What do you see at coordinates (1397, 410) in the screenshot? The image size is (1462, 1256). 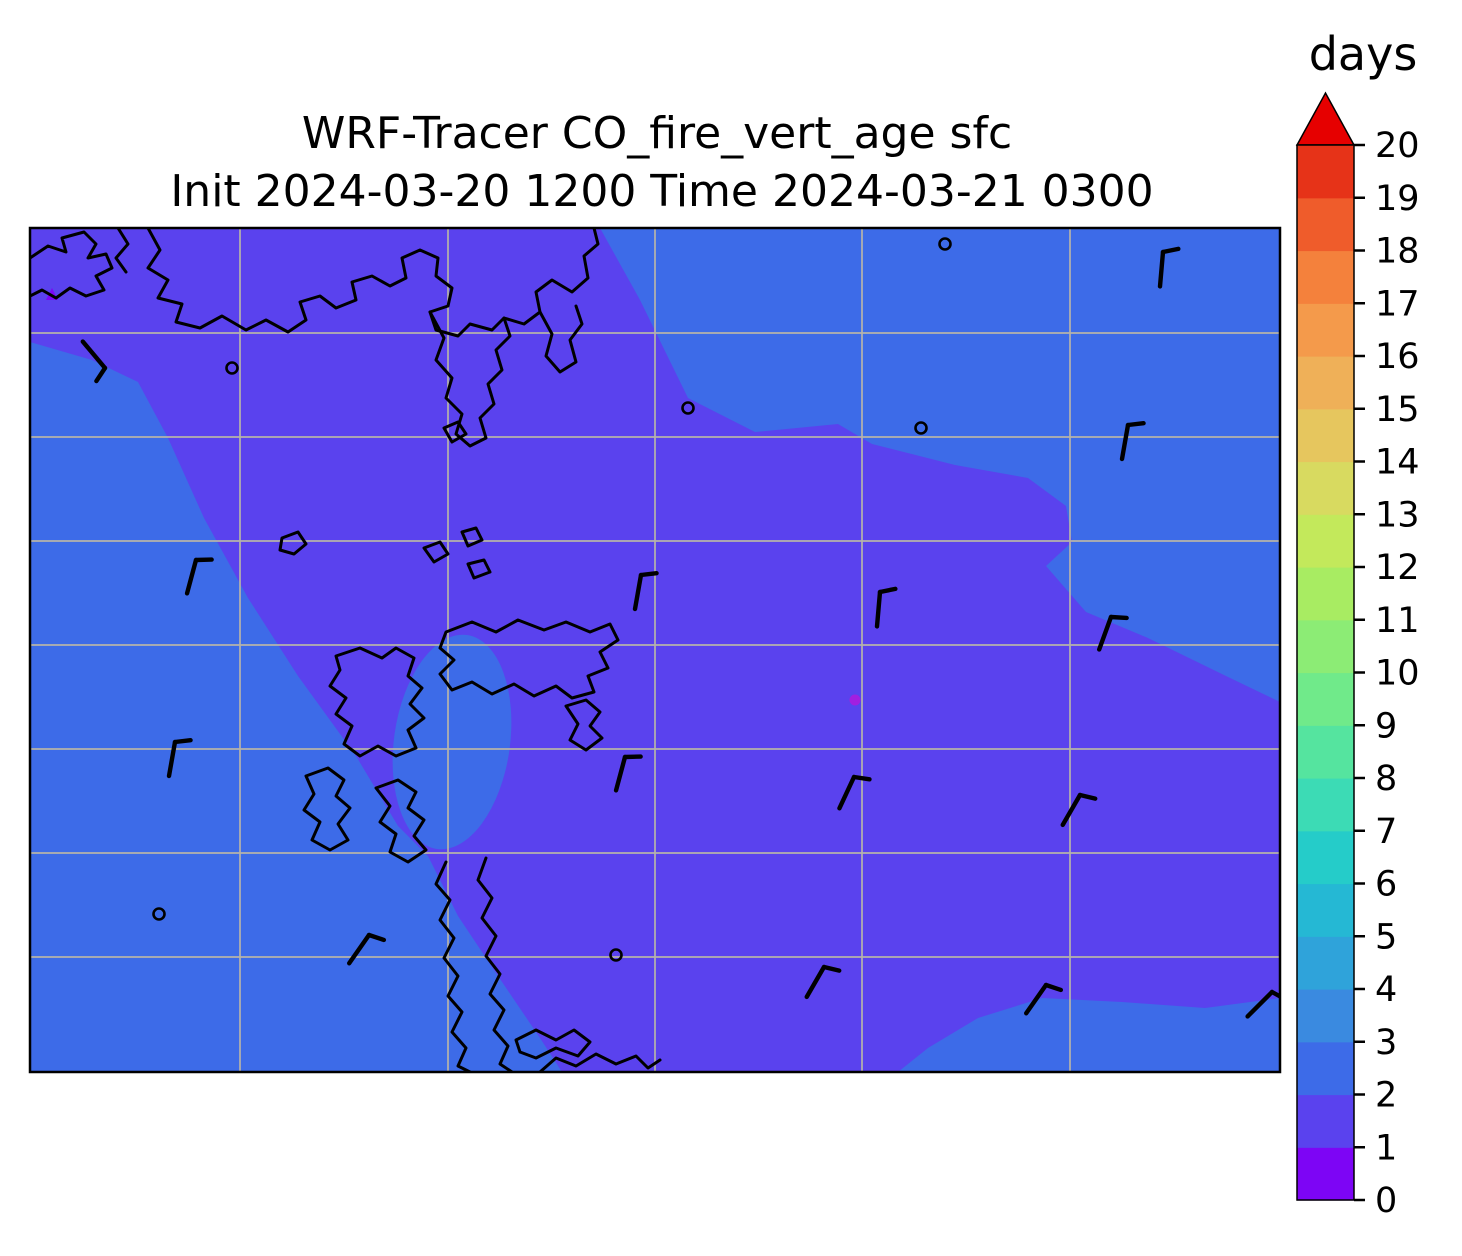 I see `colorbar-tick-label: 15` at bounding box center [1397, 410].